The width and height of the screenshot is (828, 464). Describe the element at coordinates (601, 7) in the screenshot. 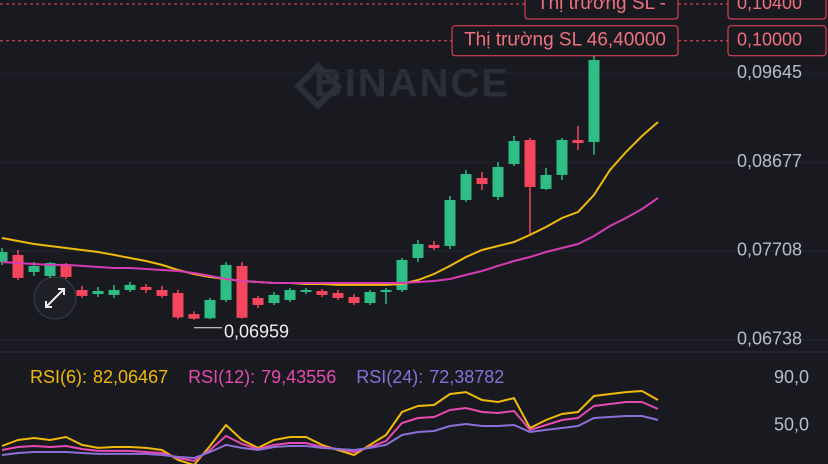

I see `order-label: Thị trường SL -` at that location.